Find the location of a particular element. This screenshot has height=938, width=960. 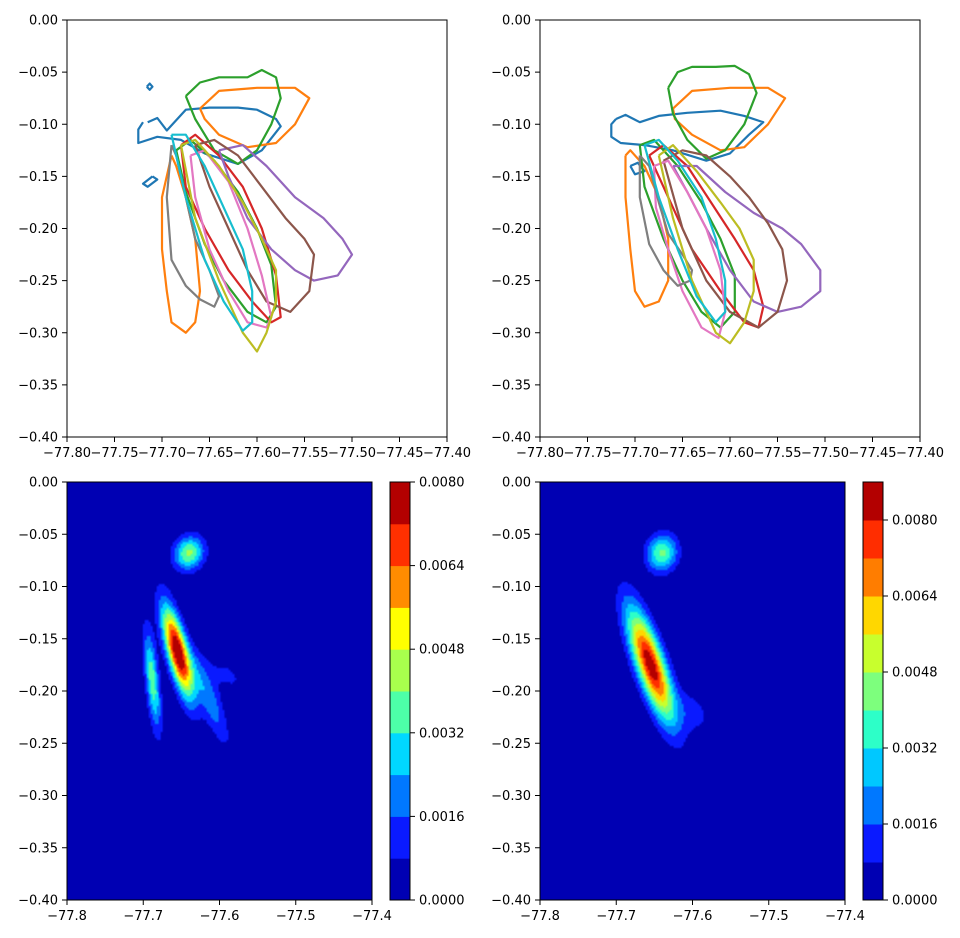

x-tick-label: −77.65 is located at coordinates (209, 453).